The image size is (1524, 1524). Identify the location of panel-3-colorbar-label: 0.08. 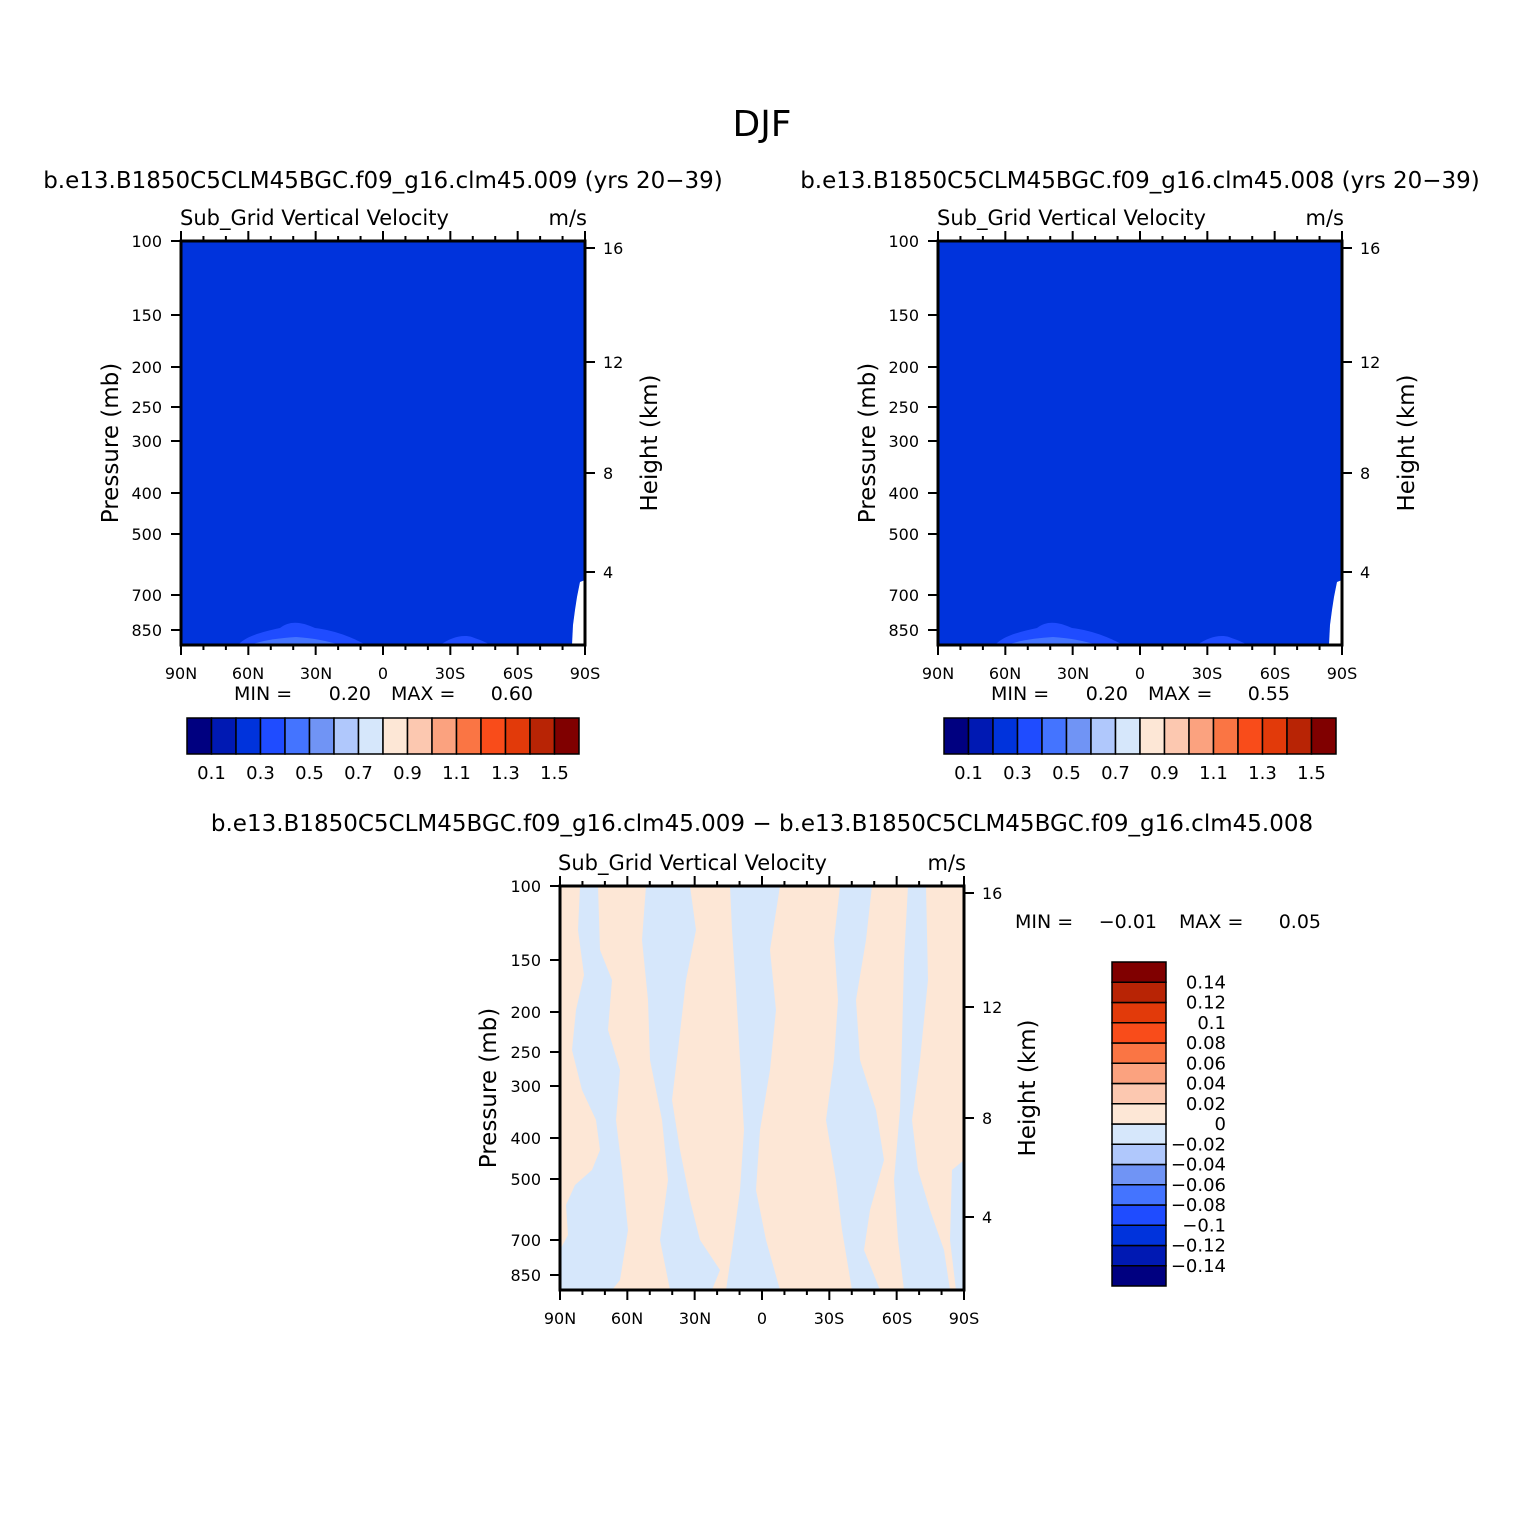
(1206, 1043).